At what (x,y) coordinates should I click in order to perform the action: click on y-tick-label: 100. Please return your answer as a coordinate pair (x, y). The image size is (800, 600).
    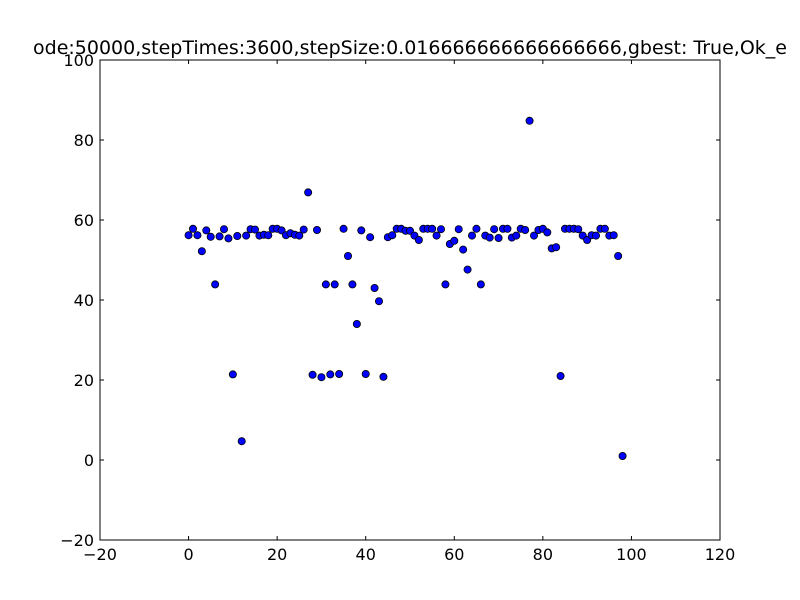
    Looking at the image, I should click on (78, 60).